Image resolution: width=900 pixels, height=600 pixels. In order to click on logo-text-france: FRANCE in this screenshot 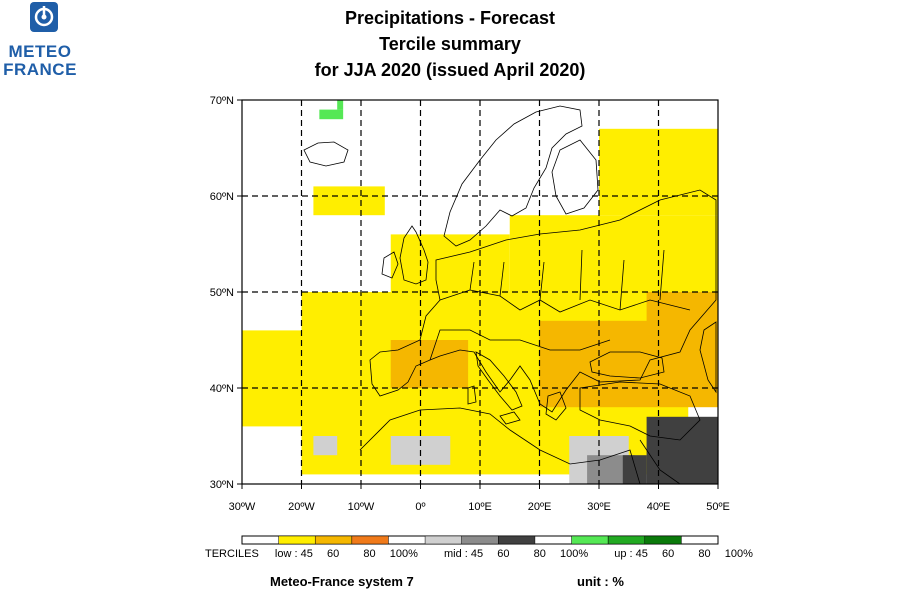, I will do `click(40, 69)`.